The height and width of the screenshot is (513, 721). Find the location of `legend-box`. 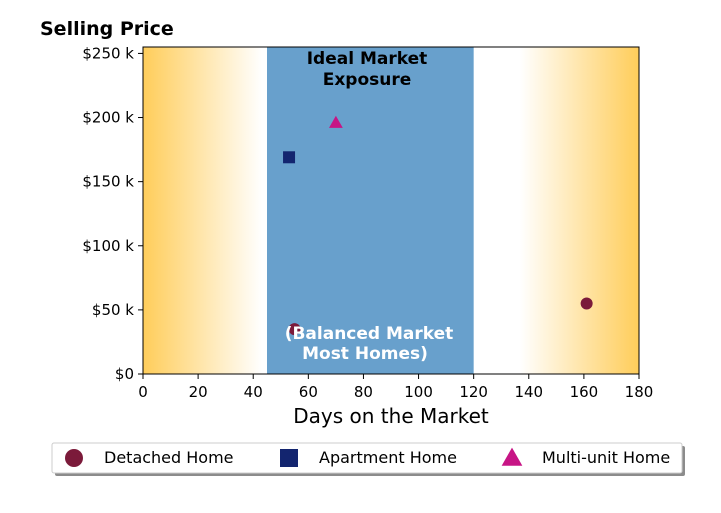

legend-box is located at coordinates (367, 458).